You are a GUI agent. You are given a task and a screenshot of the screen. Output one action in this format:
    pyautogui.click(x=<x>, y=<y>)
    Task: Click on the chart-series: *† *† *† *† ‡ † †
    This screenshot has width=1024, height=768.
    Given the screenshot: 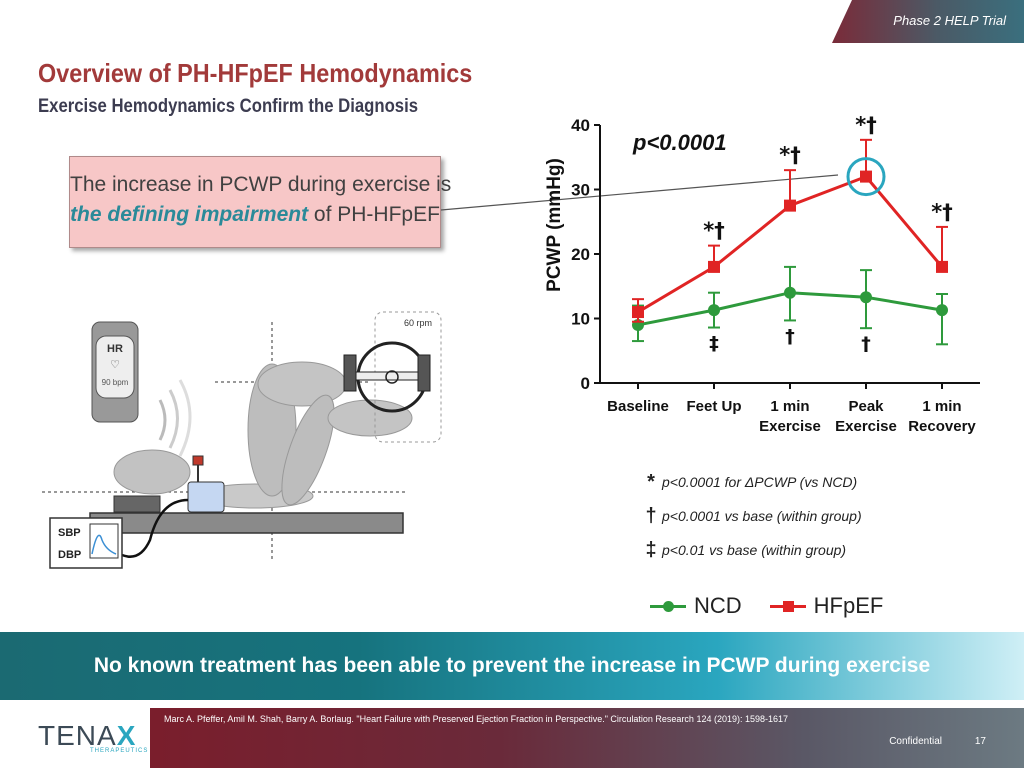 What is the action you would take?
    pyautogui.click(x=792, y=234)
    